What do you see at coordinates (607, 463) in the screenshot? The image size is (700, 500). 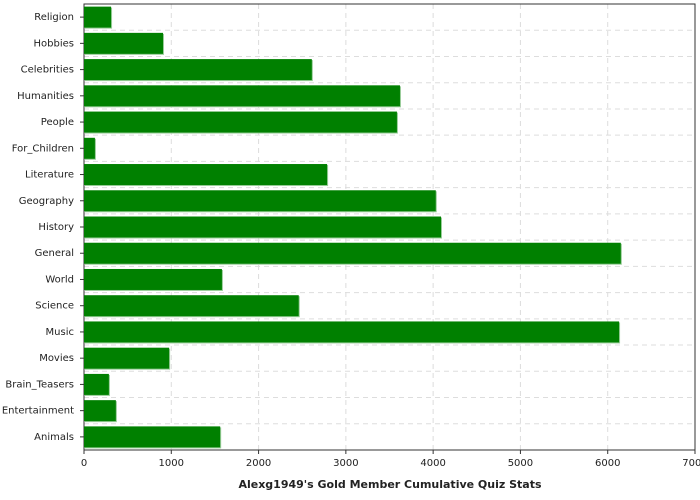 I see `x-tick-label: 6000` at bounding box center [607, 463].